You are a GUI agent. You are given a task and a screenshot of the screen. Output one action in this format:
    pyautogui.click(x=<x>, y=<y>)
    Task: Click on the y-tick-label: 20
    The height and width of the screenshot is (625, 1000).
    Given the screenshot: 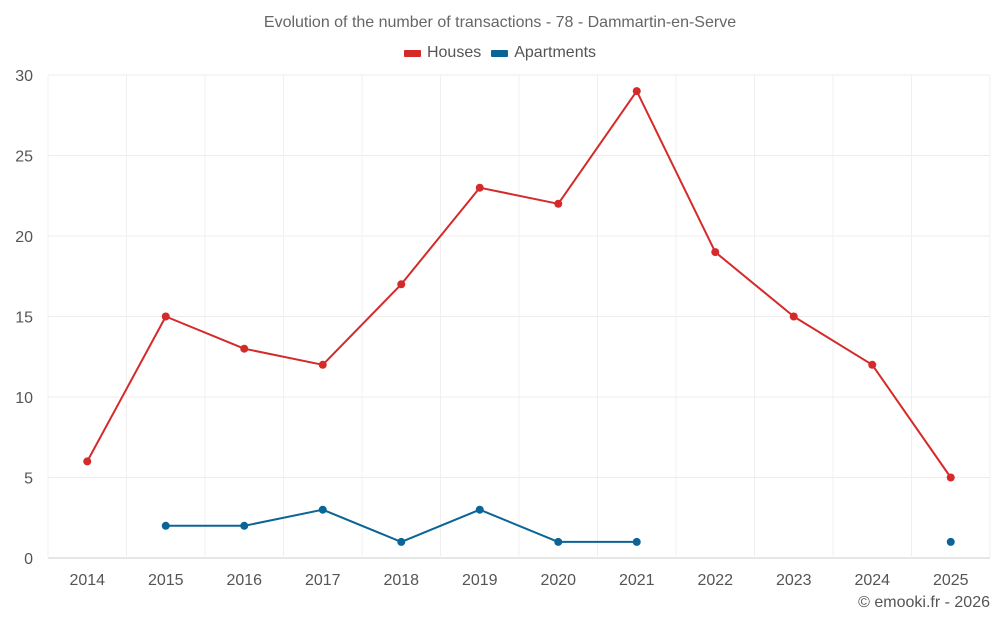 What is the action you would take?
    pyautogui.click(x=24, y=237)
    